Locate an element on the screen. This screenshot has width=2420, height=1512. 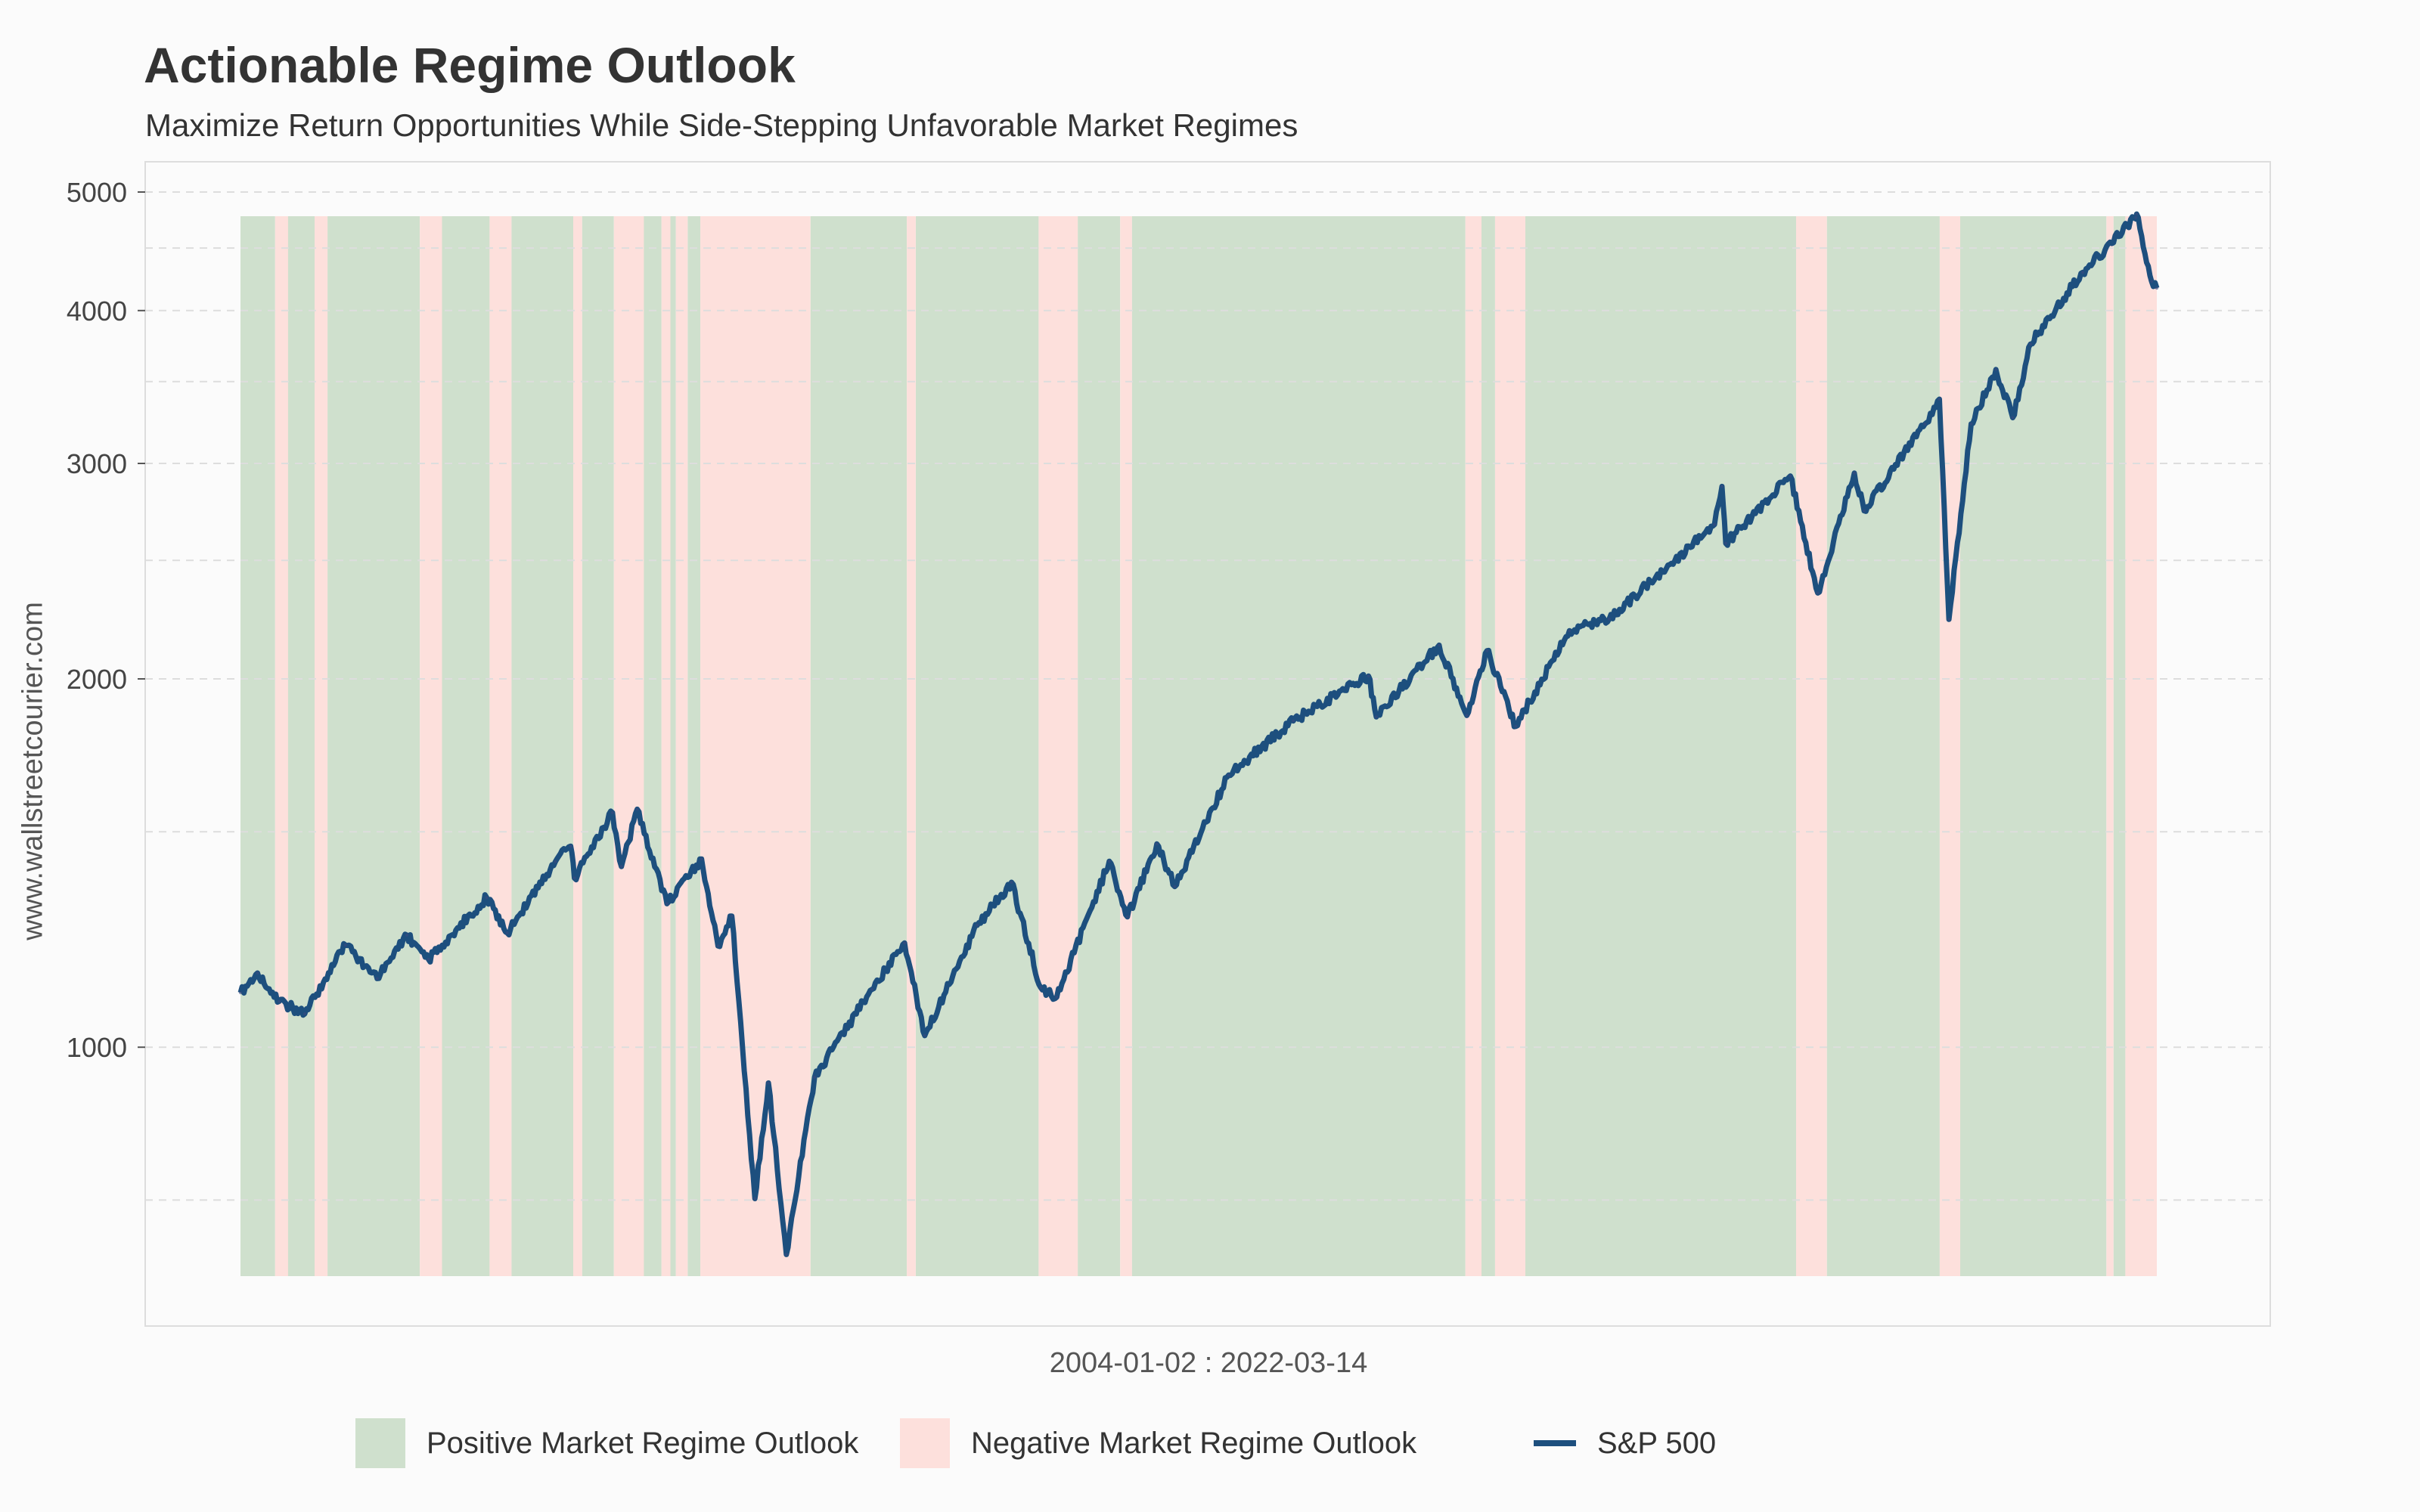
chart-title: Actionable Regime Outlook is located at coordinates (470, 65).